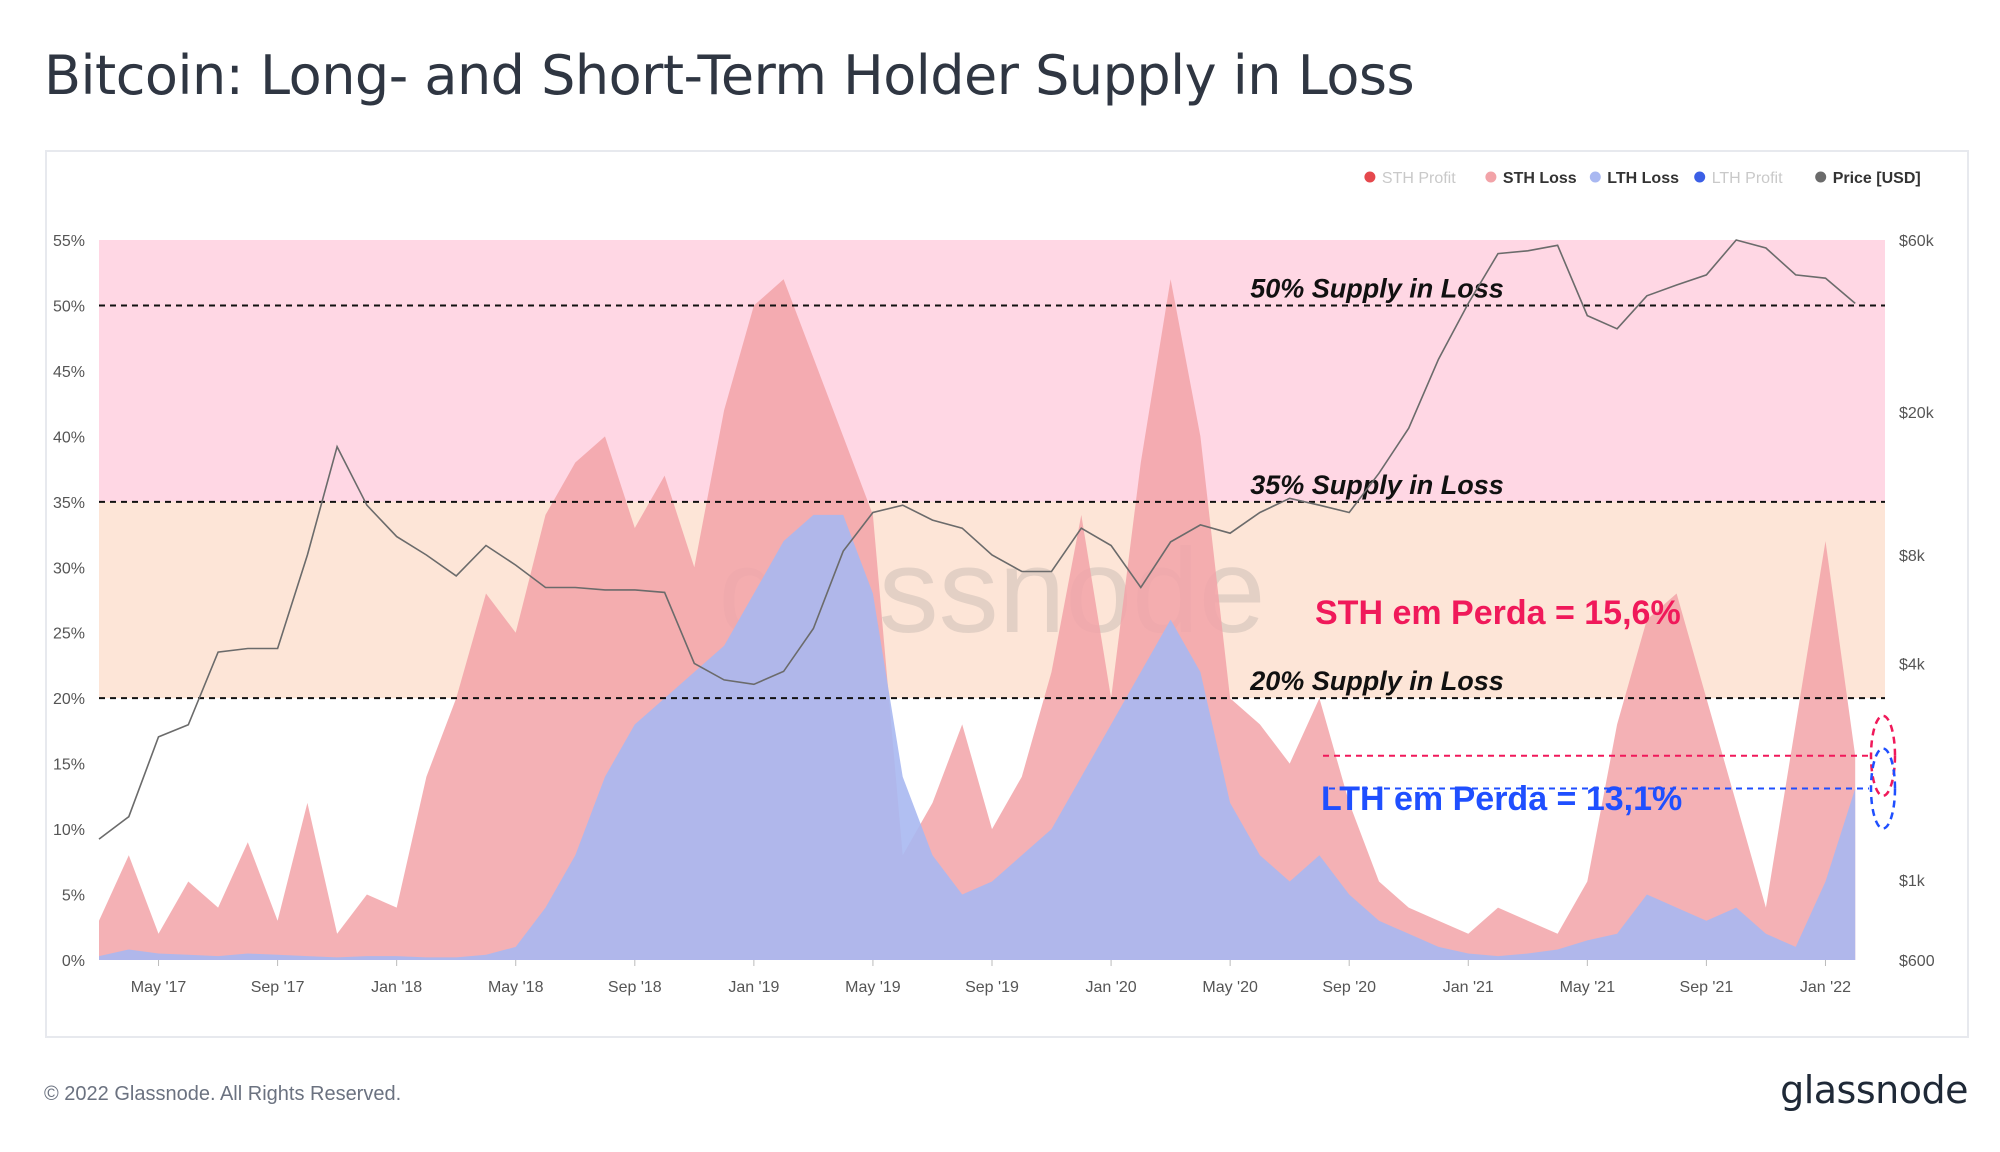  I want to click on legend-label: STH Profit, so click(1419, 178).